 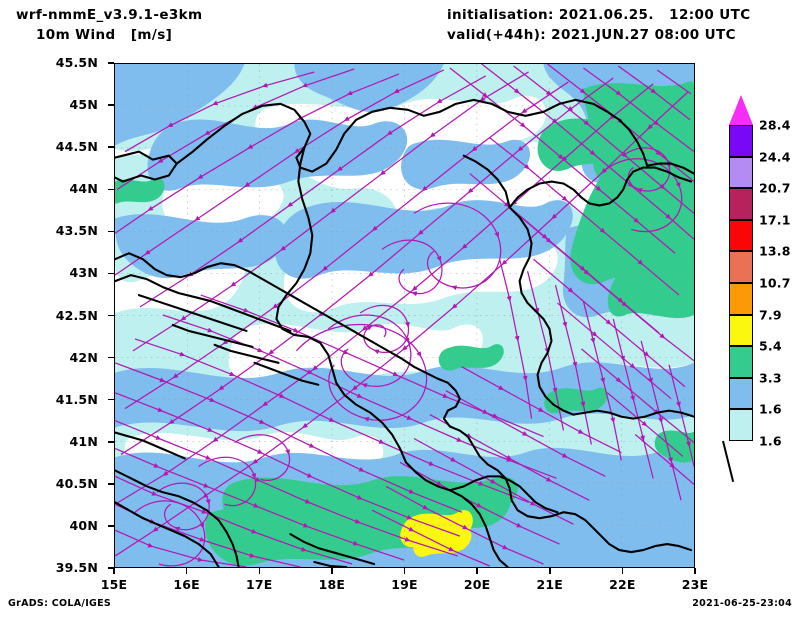 I want to click on longitude-axis: 15E 16E 17E 18E 19E 20E 21E 22E 23E, so click(x=404, y=583).